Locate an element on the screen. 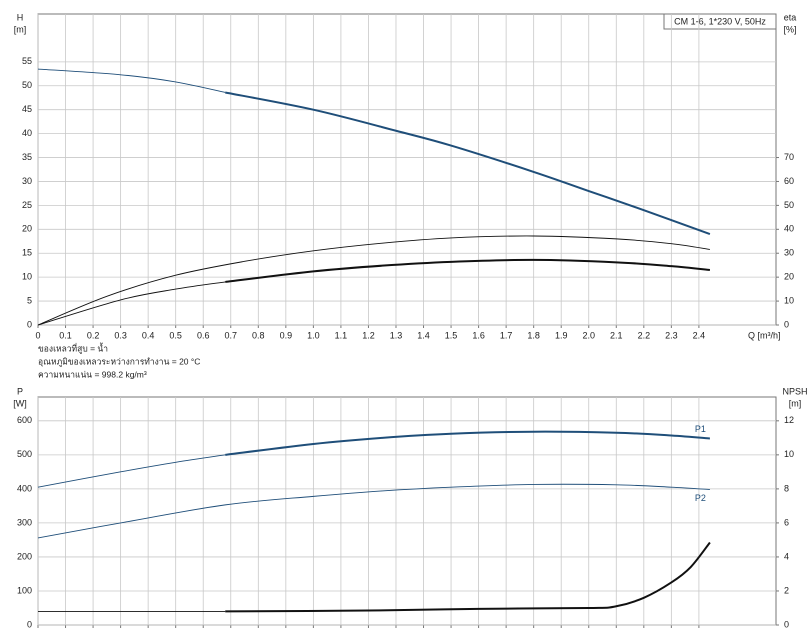 Image resolution: width=809 pixels, height=640 pixels. y-unit: [m] is located at coordinates (20, 29).